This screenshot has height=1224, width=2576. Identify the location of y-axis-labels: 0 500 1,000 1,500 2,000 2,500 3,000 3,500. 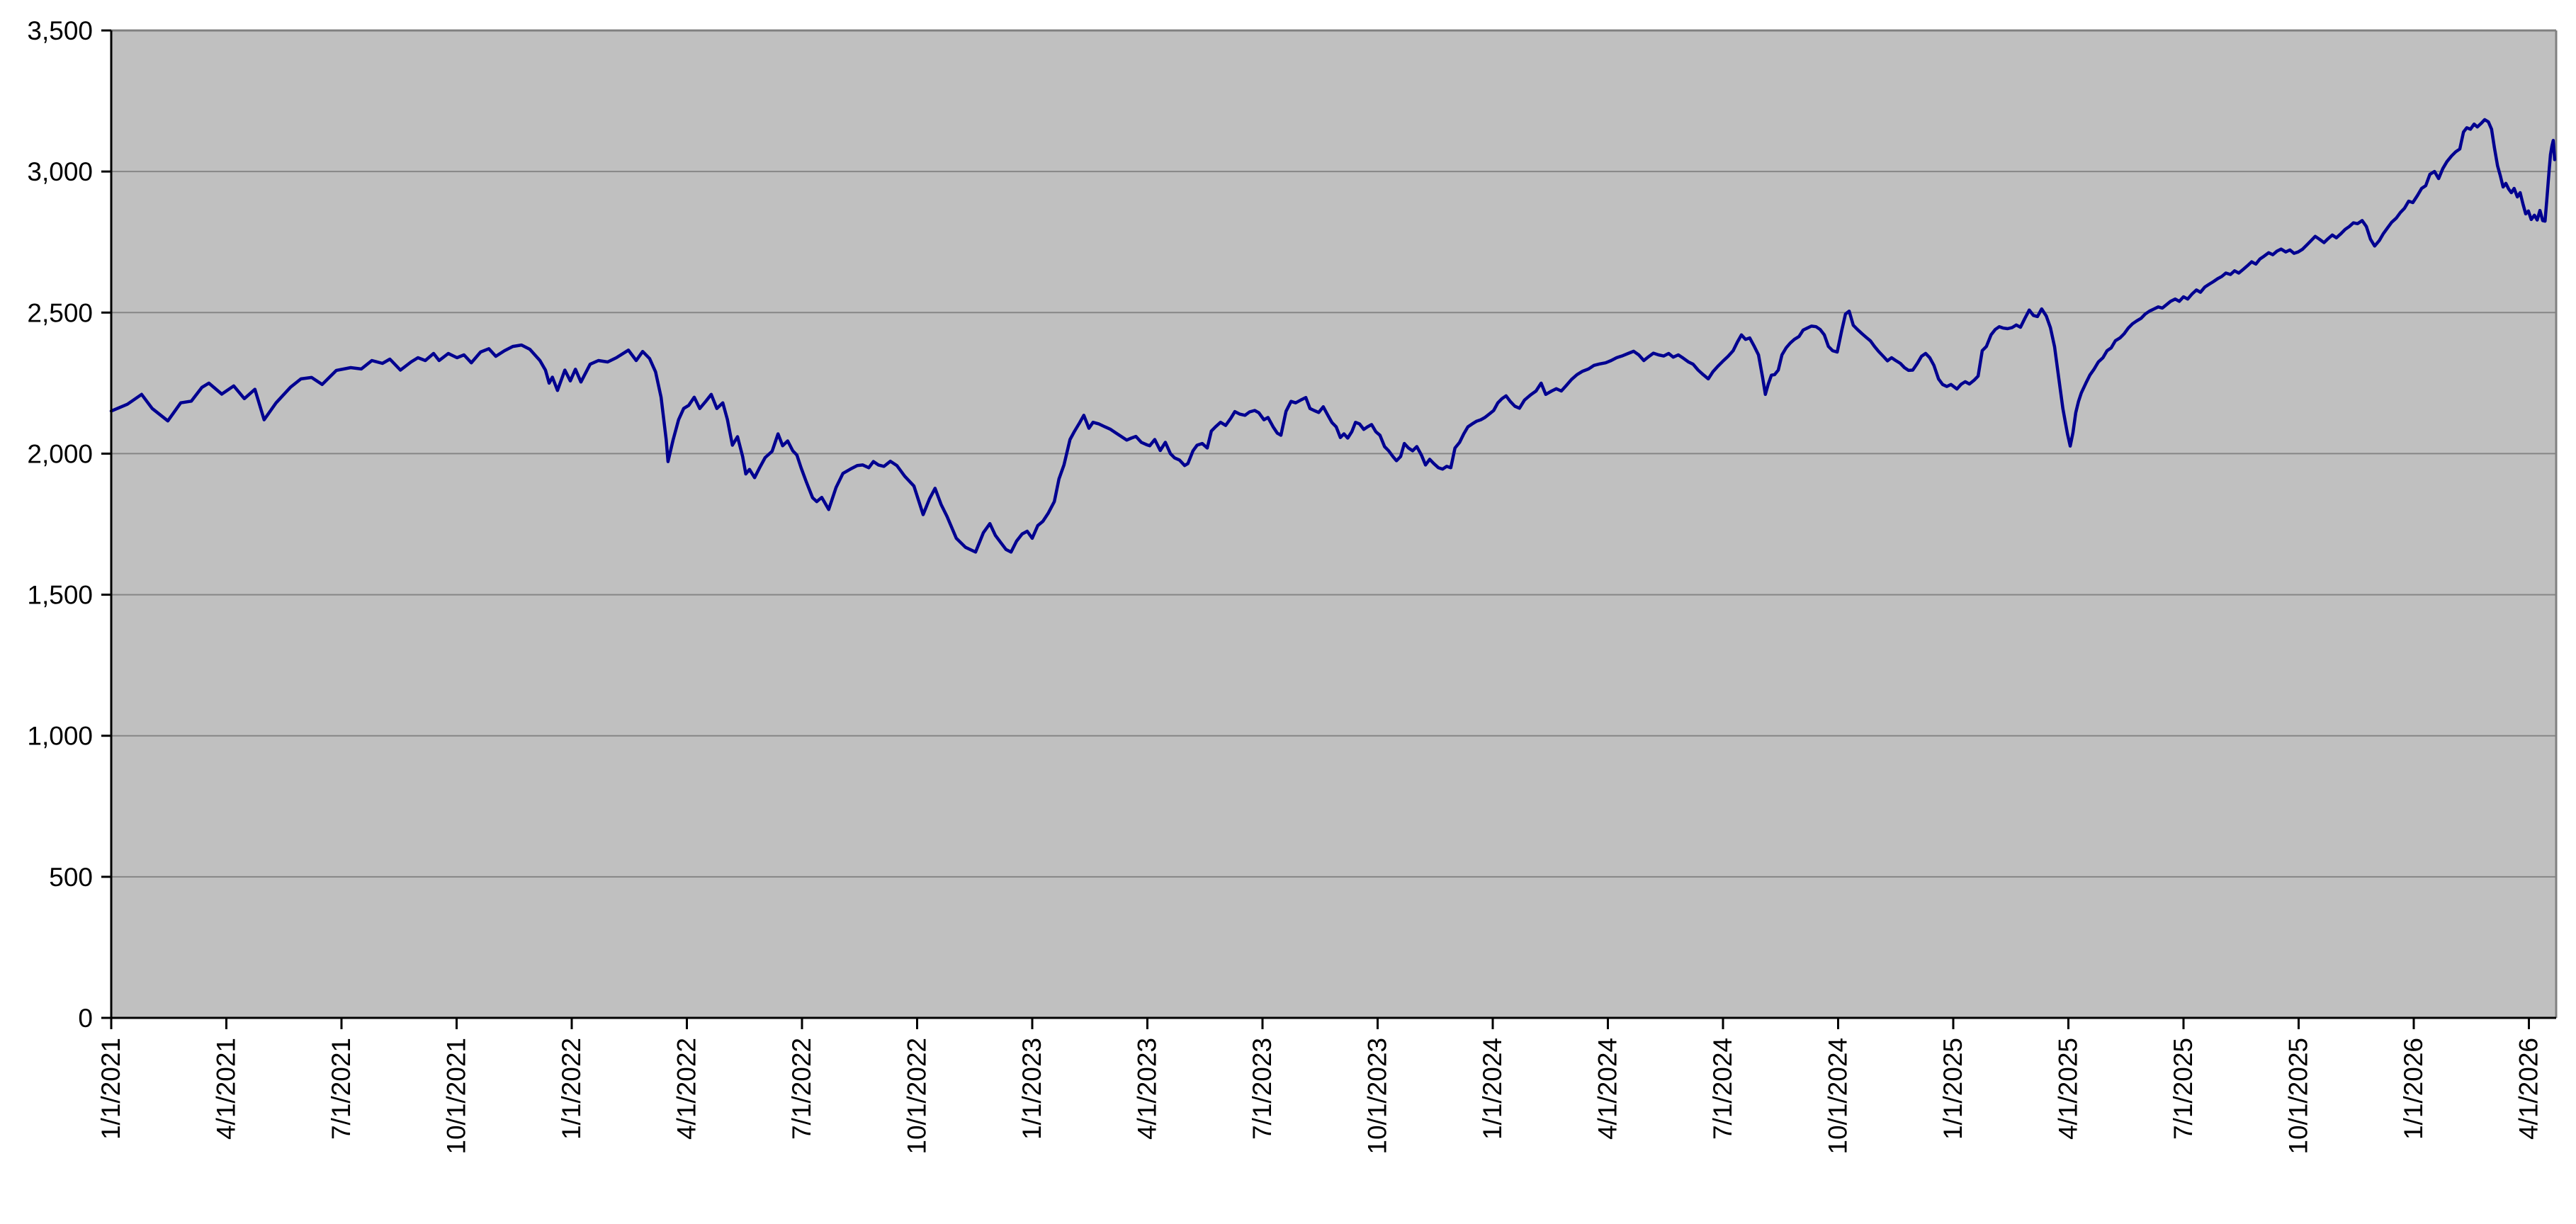
(60, 524).